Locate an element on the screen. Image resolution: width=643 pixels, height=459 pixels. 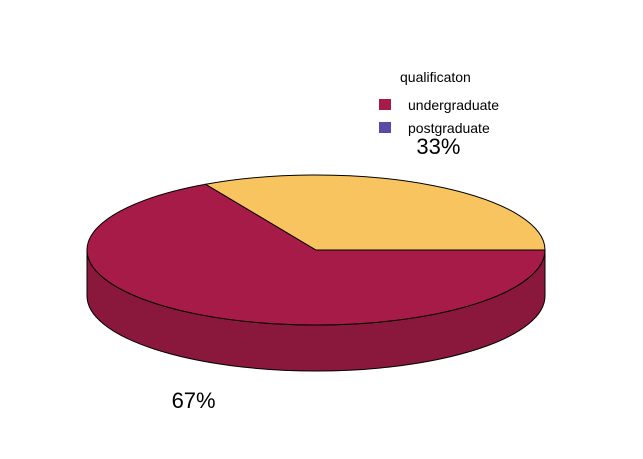
pct-label-postgraduate: 33% is located at coordinates (438, 146).